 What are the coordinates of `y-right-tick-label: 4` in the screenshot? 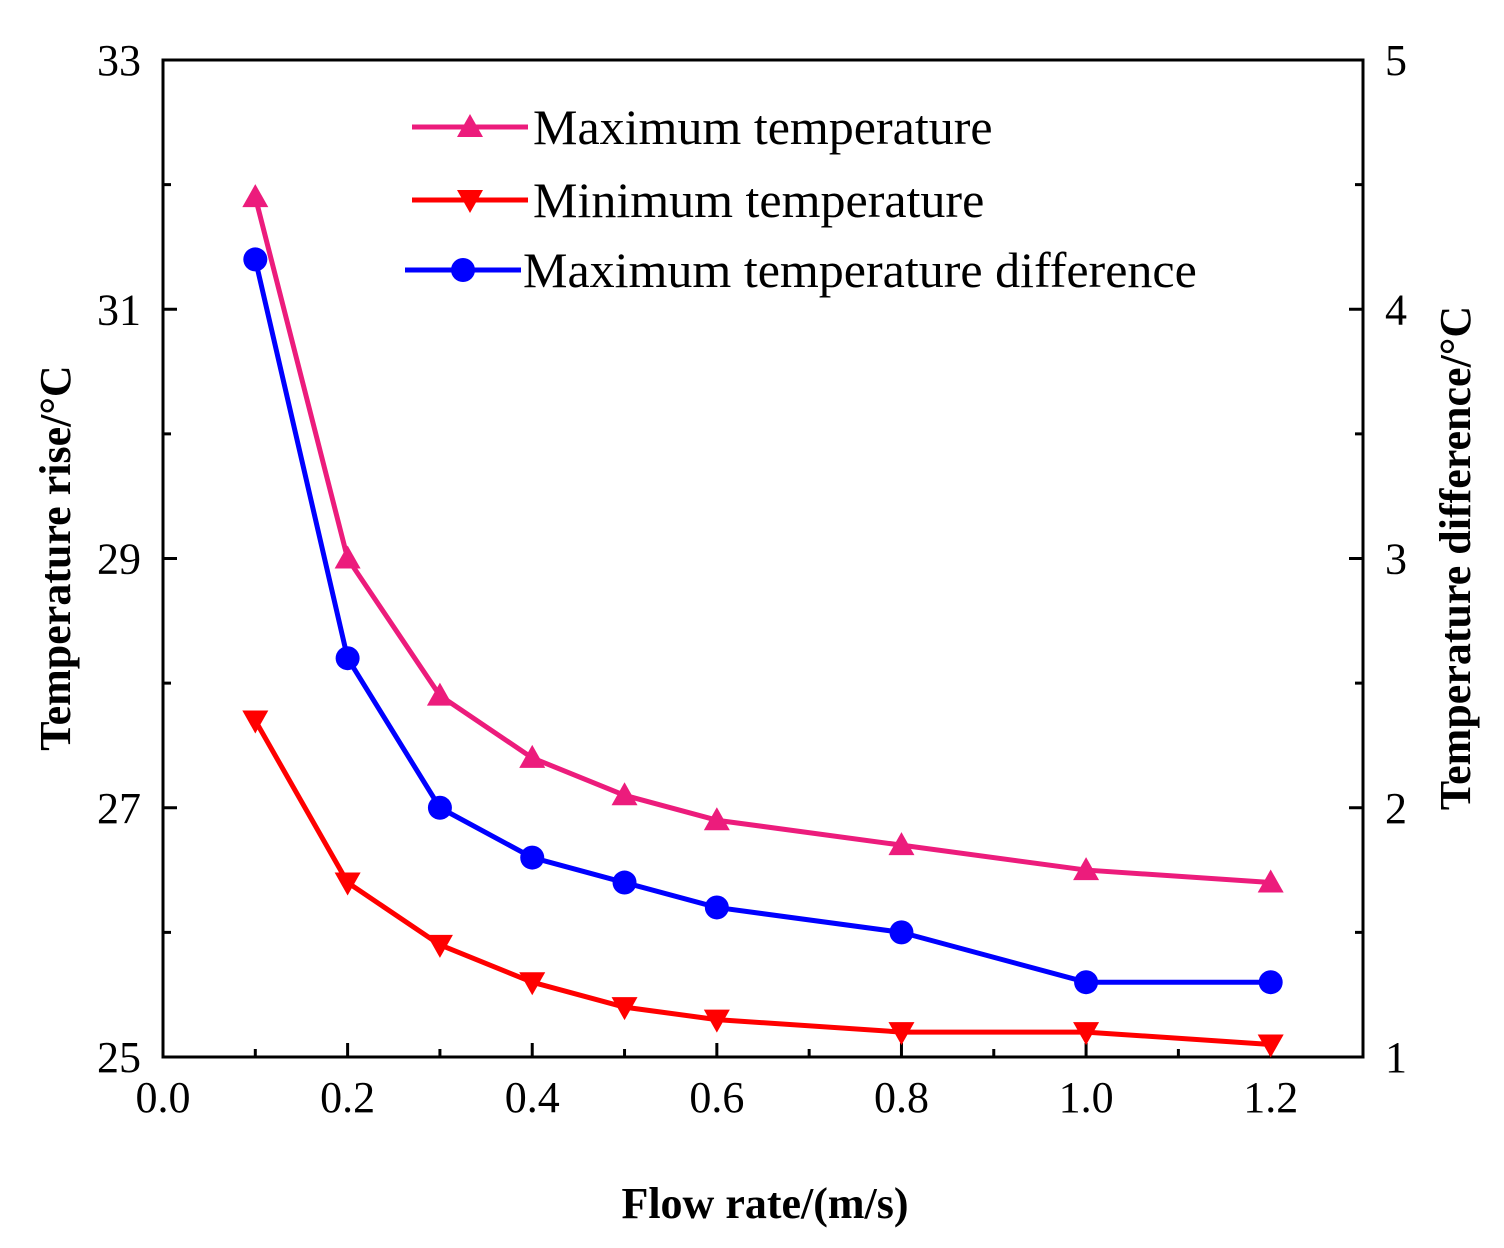 It's located at (1396, 309).